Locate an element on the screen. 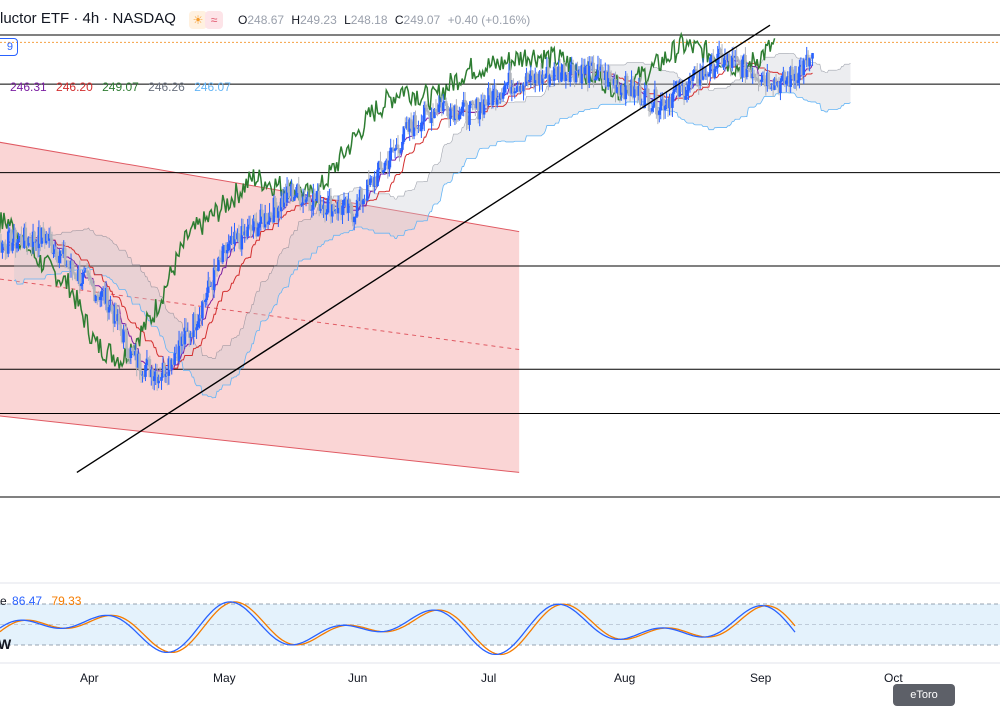 This screenshot has height=706, width=1000. symbol-title: luctor ETF · 4h · NASDAQ is located at coordinates (88, 18).